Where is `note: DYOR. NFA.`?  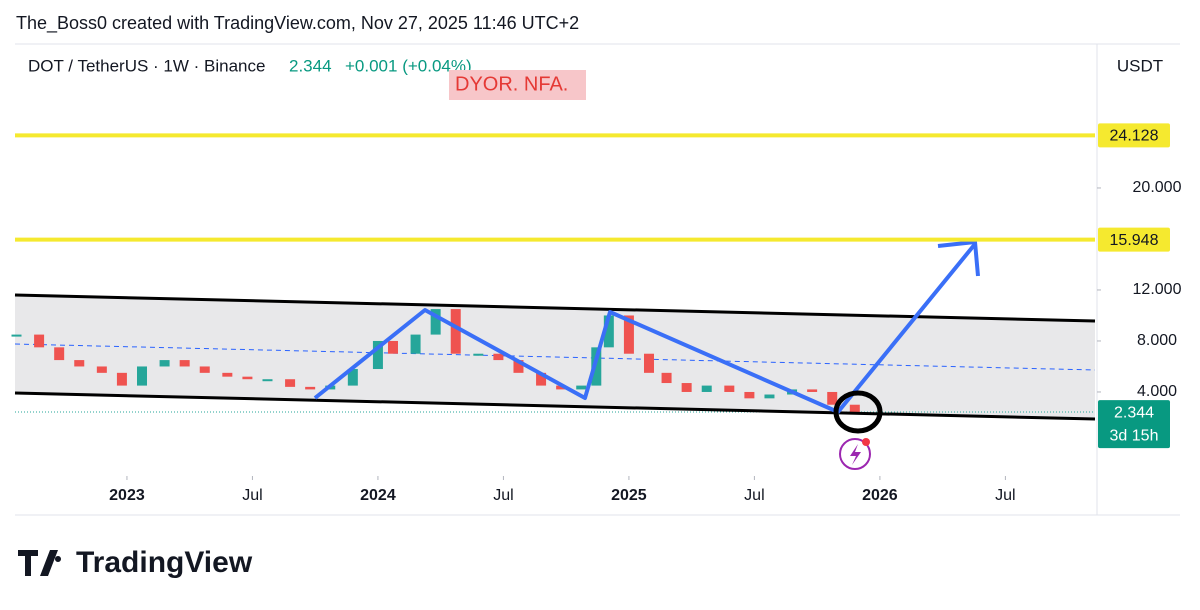 note: DYOR. NFA. is located at coordinates (511, 84).